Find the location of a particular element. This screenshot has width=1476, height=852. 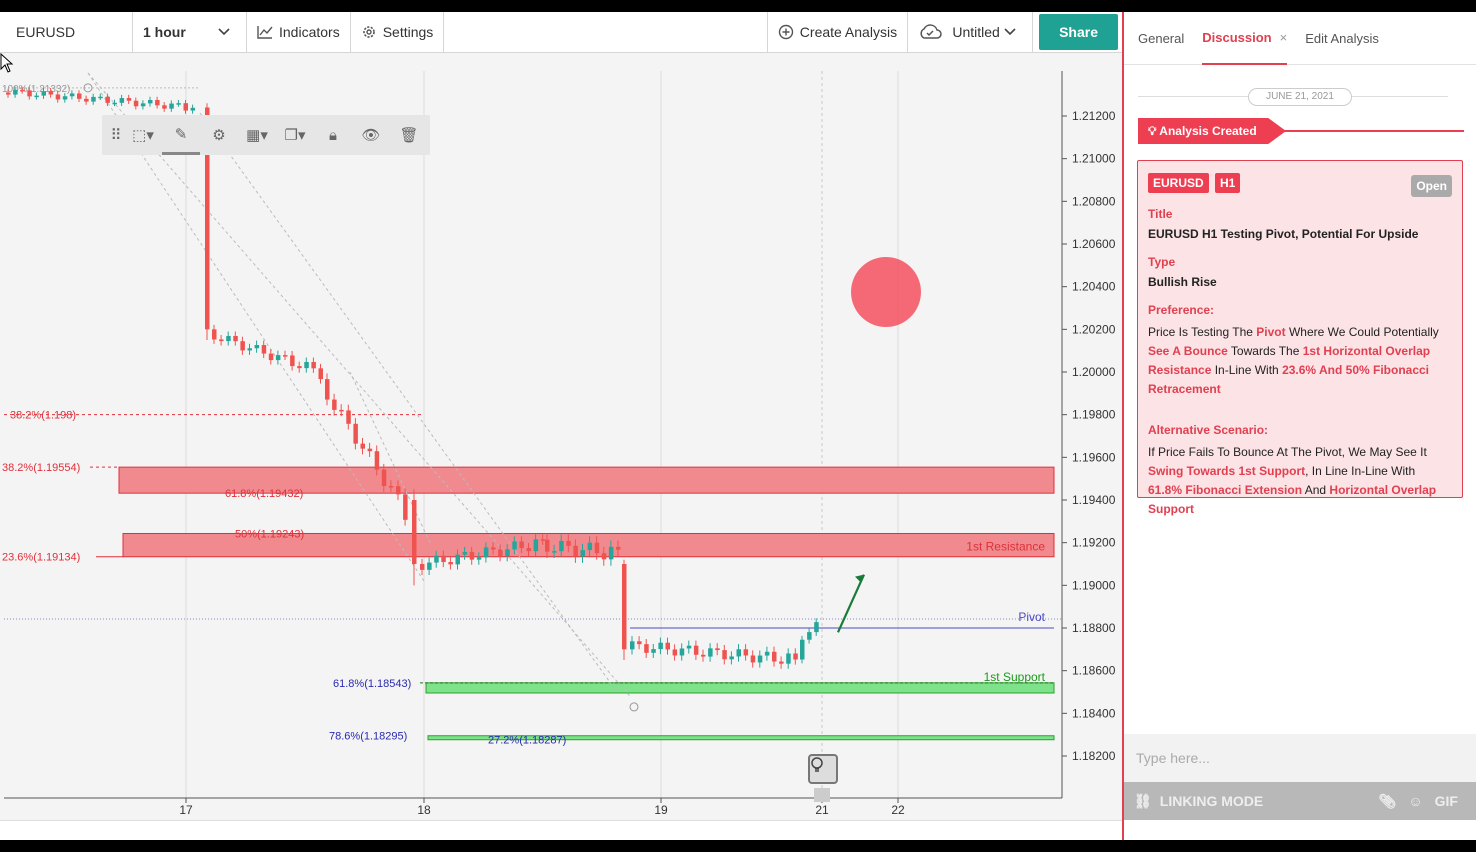

timeframe-dropdown: 1 hour is located at coordinates (190, 32).